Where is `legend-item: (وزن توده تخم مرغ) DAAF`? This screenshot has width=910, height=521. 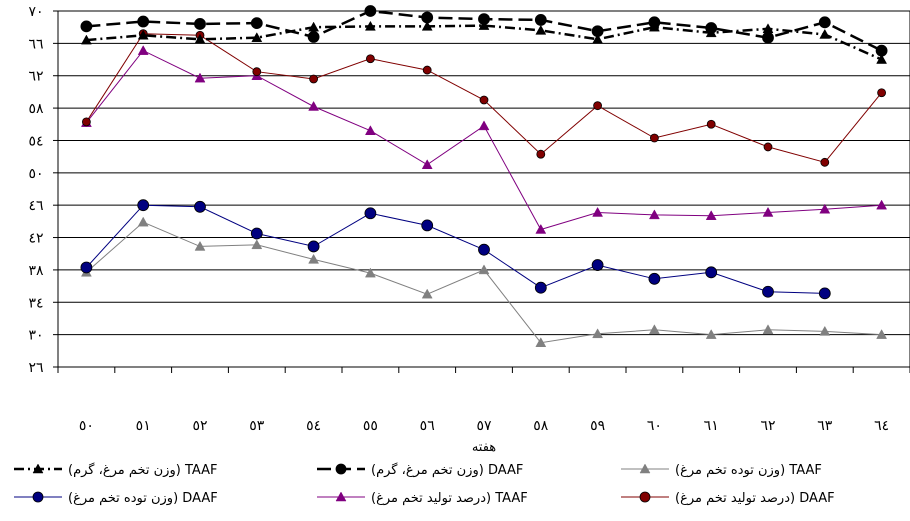 legend-item: (وزن توده تخم مرغ) DAAF is located at coordinates (116, 498).